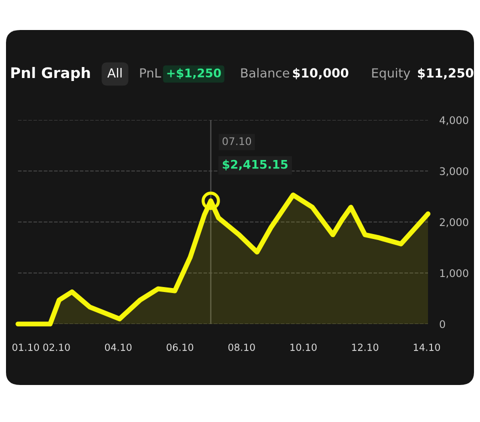 Image resolution: width=480 pixels, height=422 pixels. Describe the element at coordinates (454, 121) in the screenshot. I see `y-tick-label: 4,000` at that location.